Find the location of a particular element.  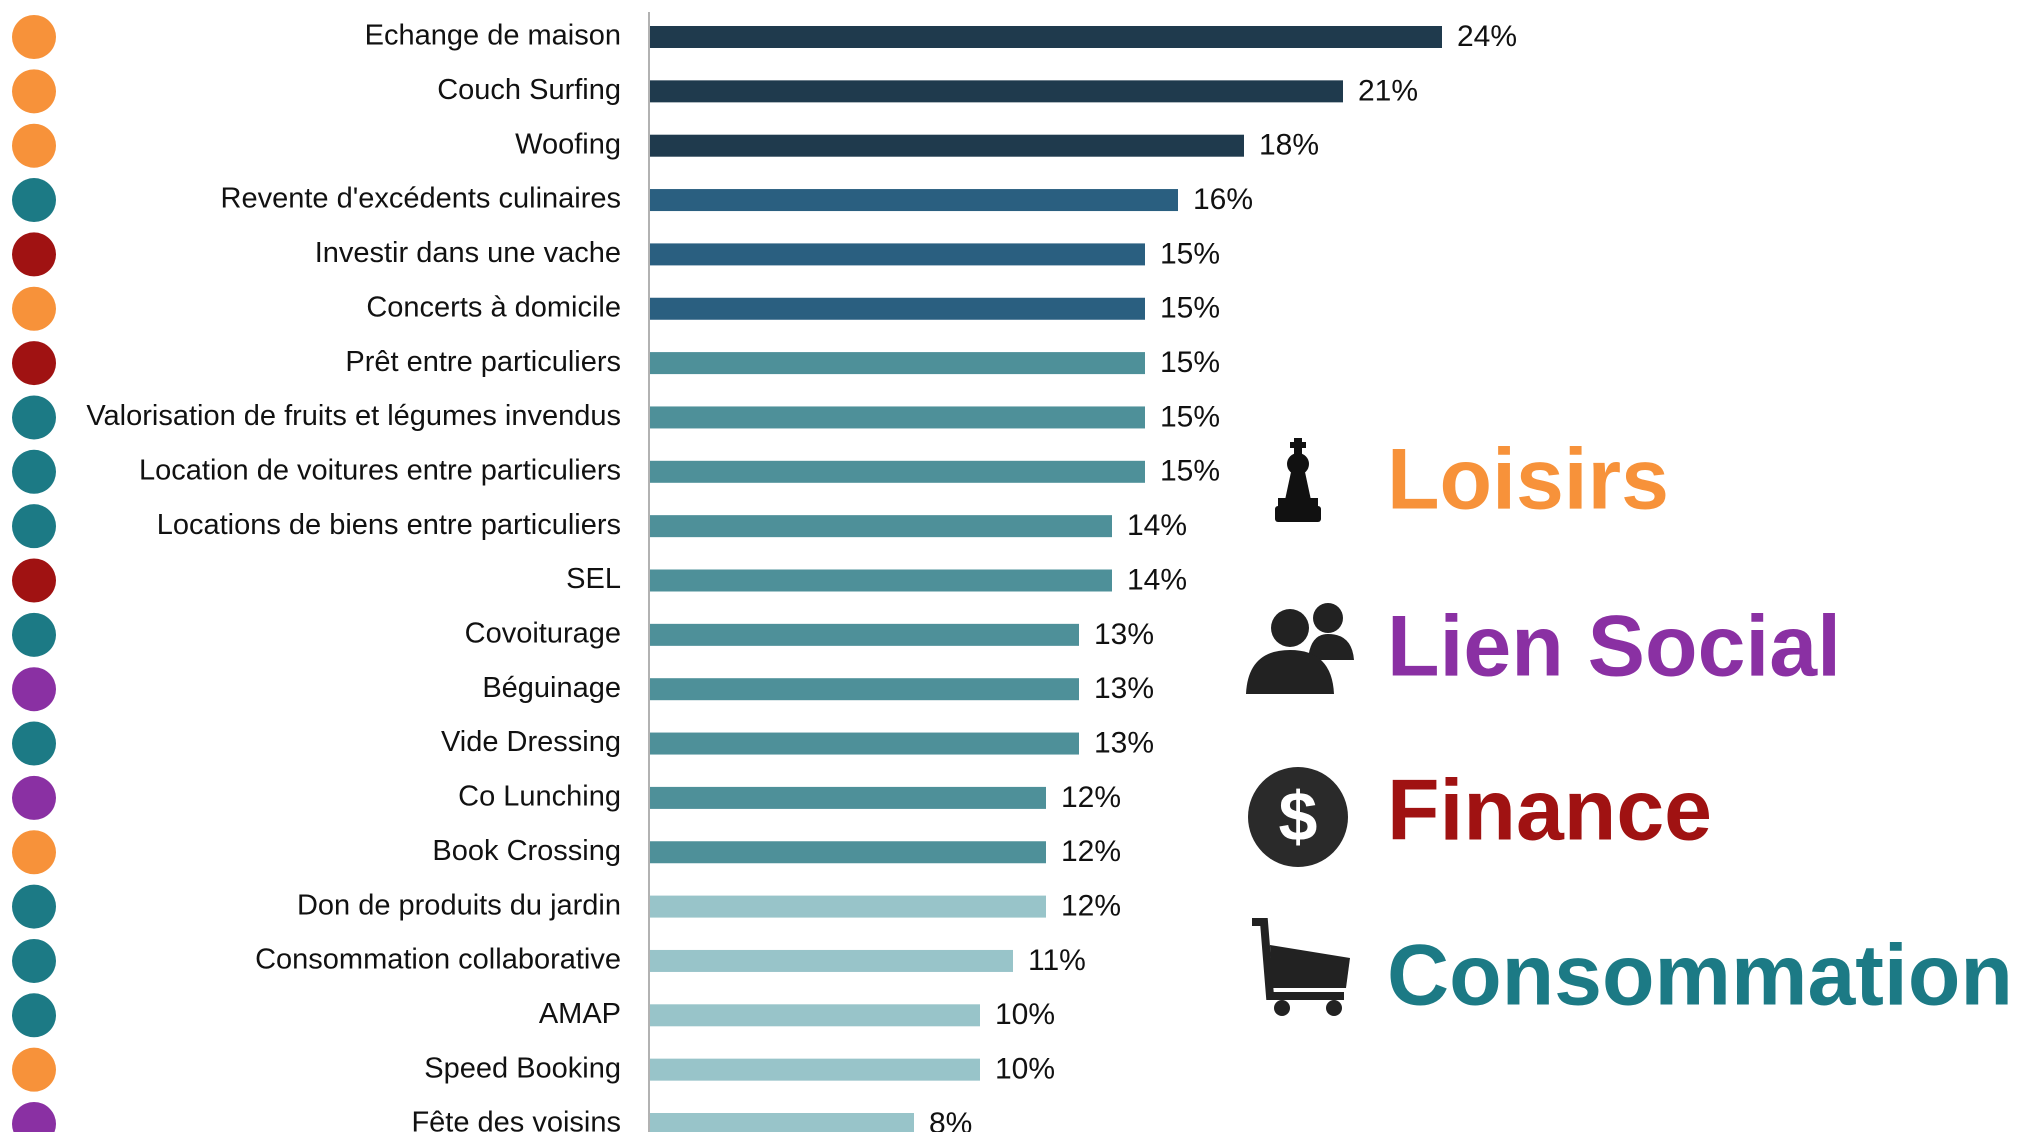

category-label: Echange de maison is located at coordinates (493, 36).